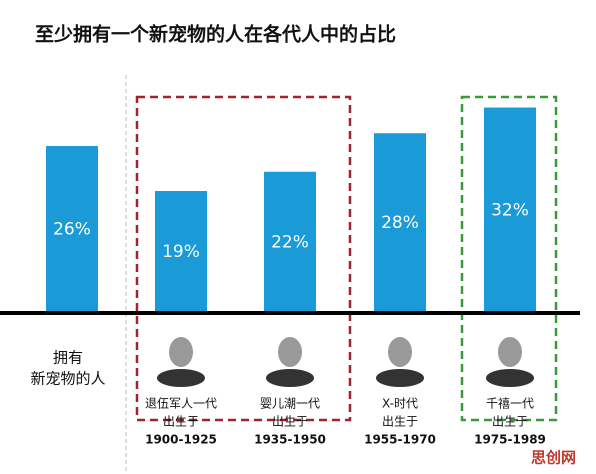 The image size is (596, 474). Describe the element at coordinates (400, 404) in the screenshot. I see `category-label: X-时代` at that location.